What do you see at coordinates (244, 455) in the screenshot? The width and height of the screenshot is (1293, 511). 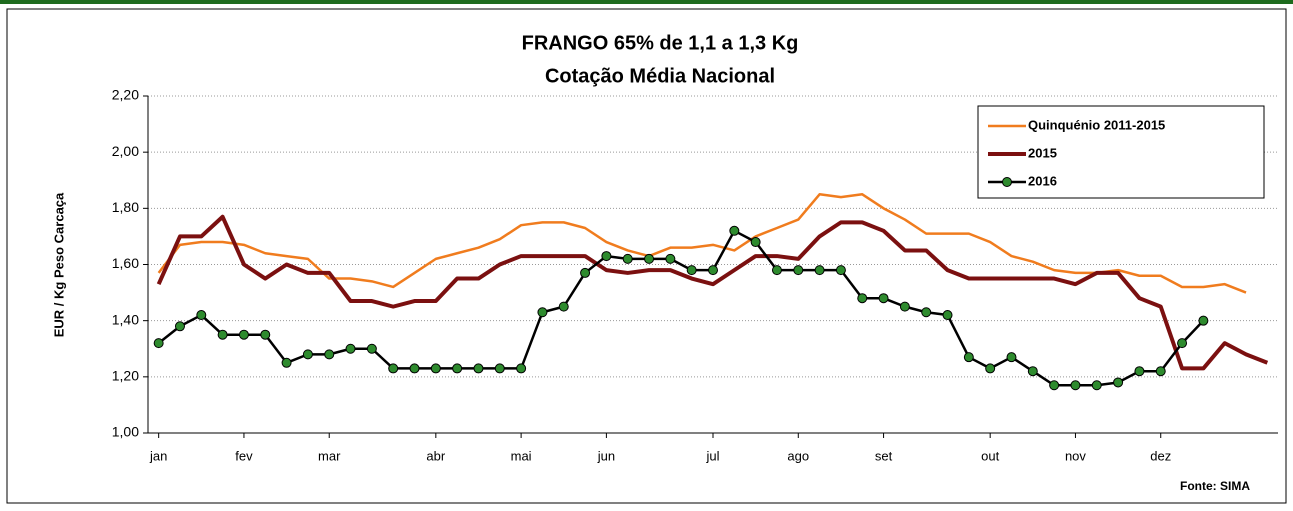 I see `x-tick-label: fev` at bounding box center [244, 455].